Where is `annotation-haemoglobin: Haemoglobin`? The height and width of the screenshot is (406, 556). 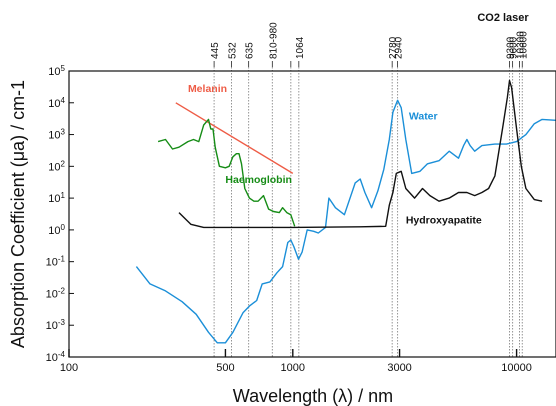 annotation-haemoglobin: Haemoglobin is located at coordinates (258, 180).